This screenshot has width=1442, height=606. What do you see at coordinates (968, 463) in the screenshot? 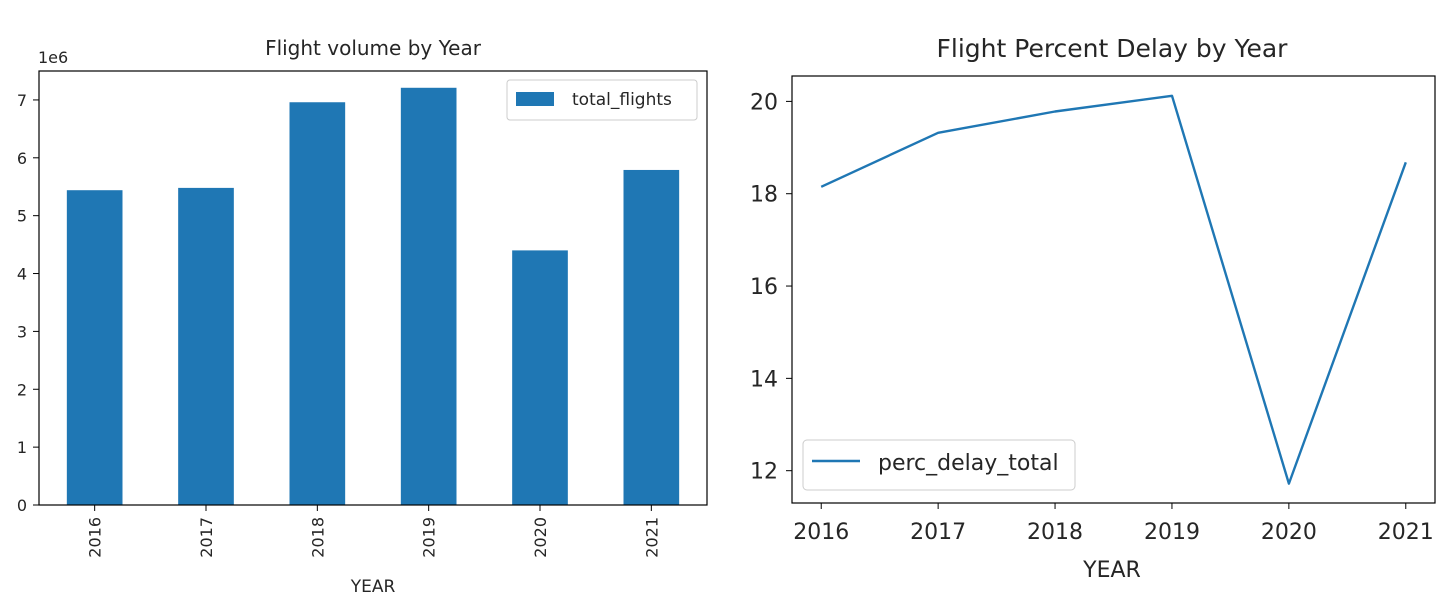
I see `legend-label-perc-delay-total: perc_delay_total` at bounding box center [968, 463].